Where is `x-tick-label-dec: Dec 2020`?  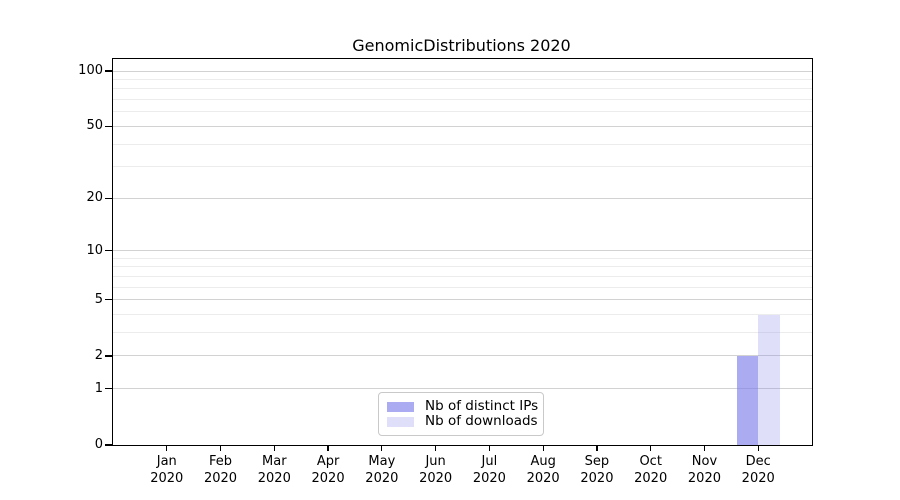 x-tick-label-dec: Dec 2020 is located at coordinates (758, 470).